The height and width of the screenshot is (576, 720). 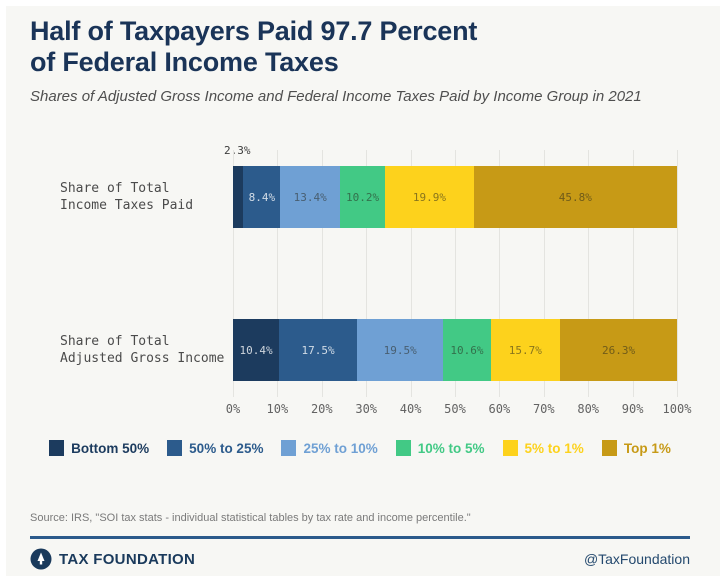 I want to click on segment-10-to-5: 10.2%, so click(x=362, y=197).